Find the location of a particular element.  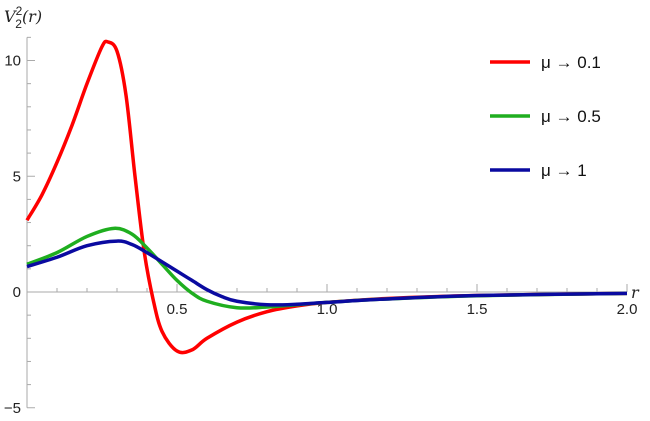

legend-item: μ → 1 is located at coordinates (538, 170).